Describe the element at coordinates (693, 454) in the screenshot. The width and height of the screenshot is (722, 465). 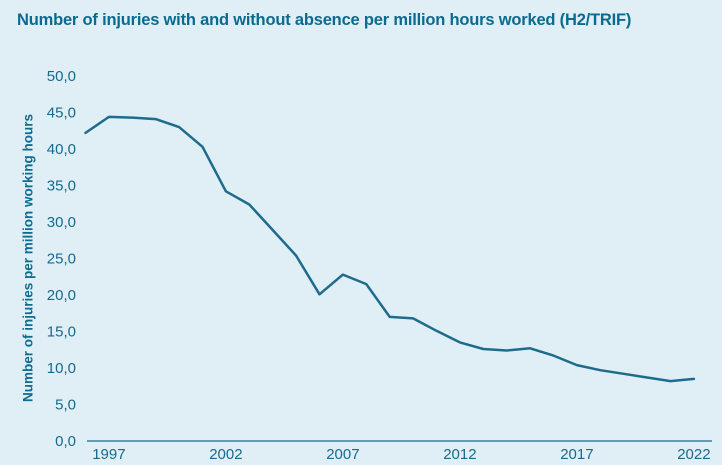
I see `x-tick-label: 2022` at that location.